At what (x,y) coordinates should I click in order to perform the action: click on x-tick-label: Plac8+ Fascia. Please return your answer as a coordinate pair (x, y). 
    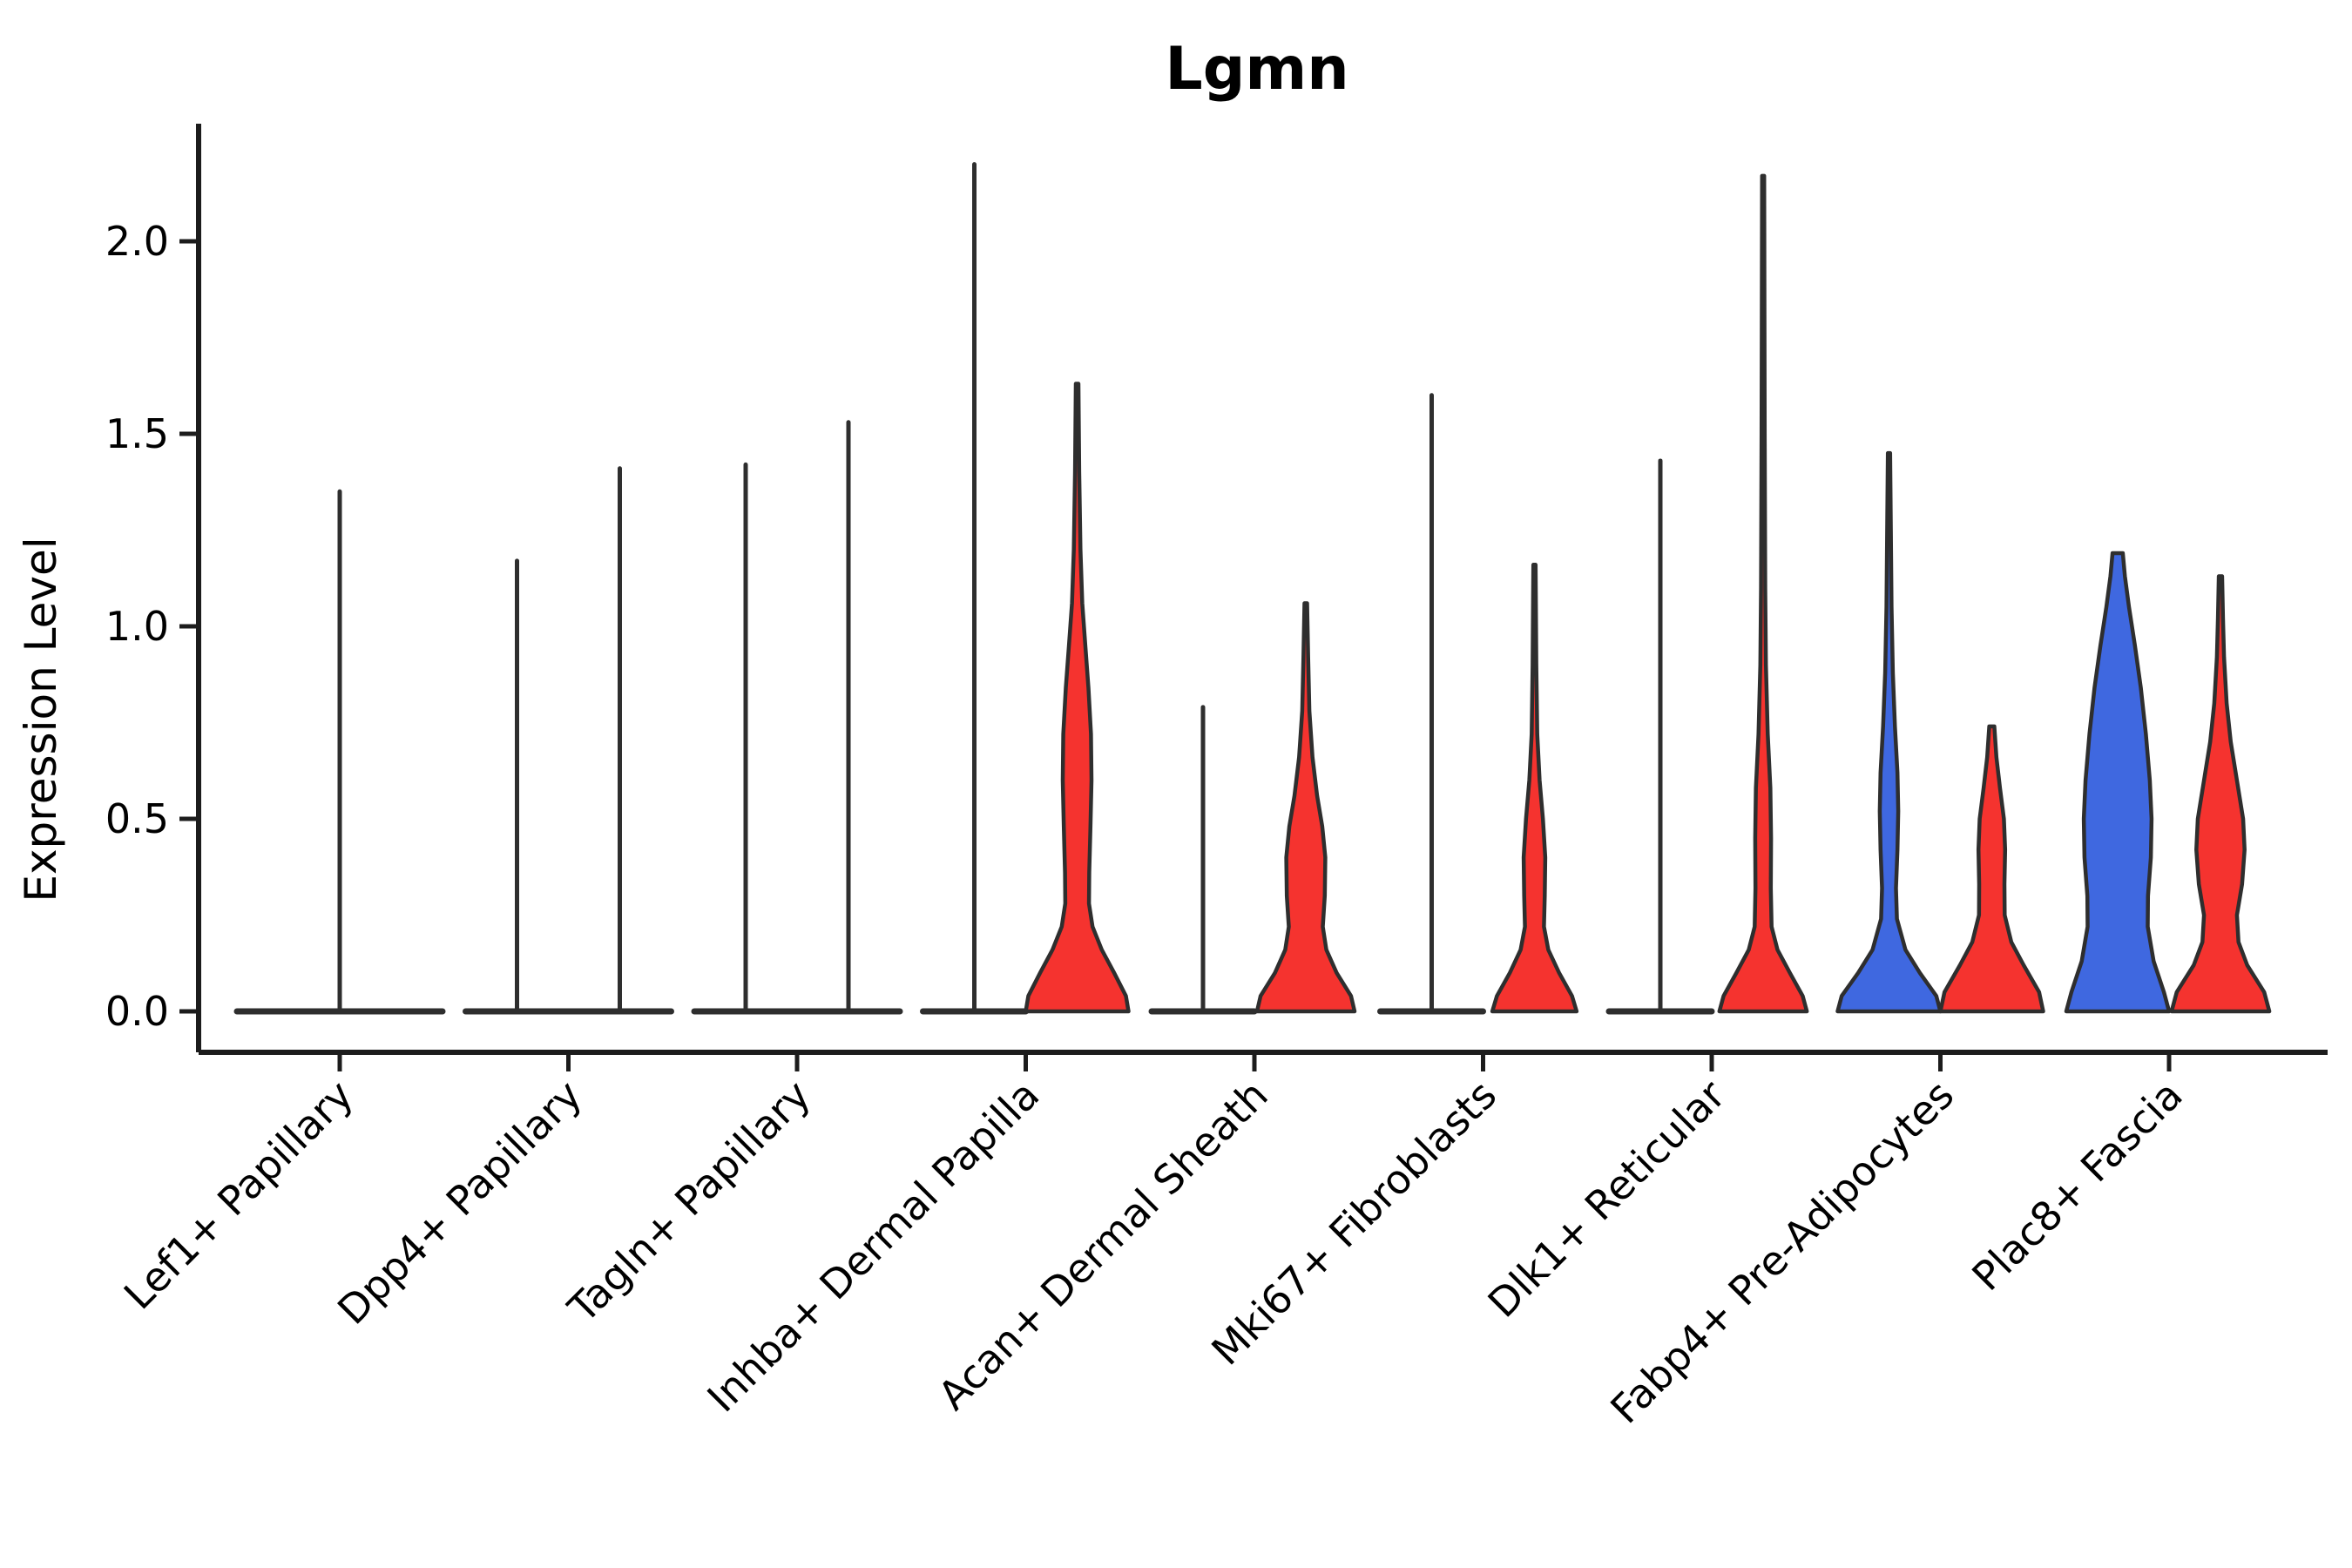
    Looking at the image, I should click on (2077, 1185).